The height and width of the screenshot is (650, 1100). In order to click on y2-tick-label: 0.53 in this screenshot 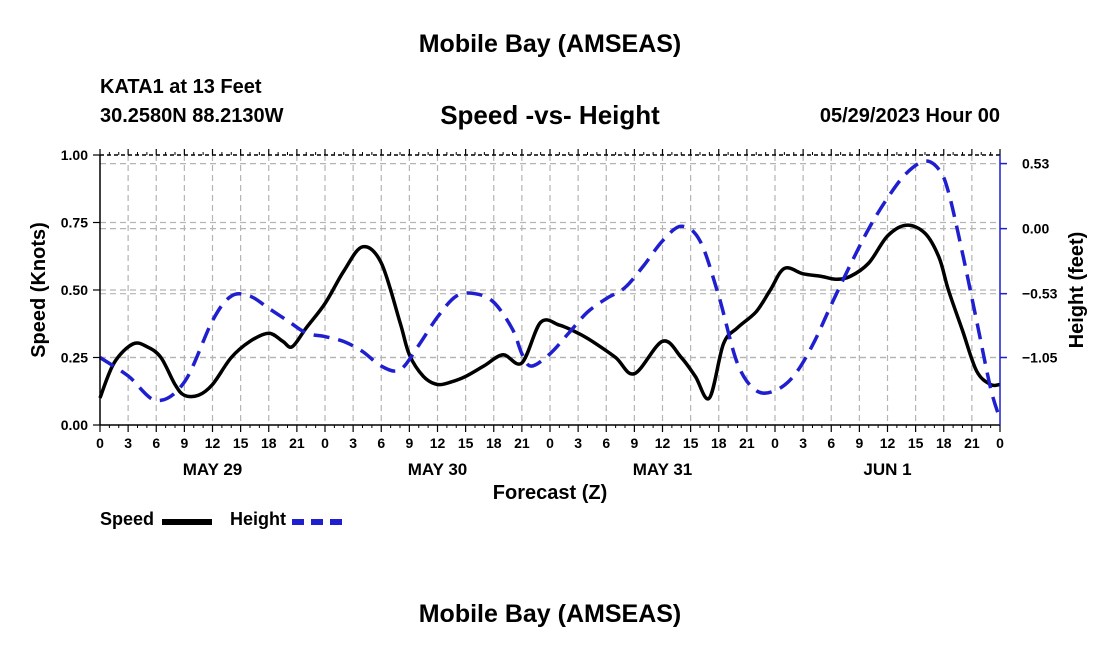, I will do `click(1035, 164)`.